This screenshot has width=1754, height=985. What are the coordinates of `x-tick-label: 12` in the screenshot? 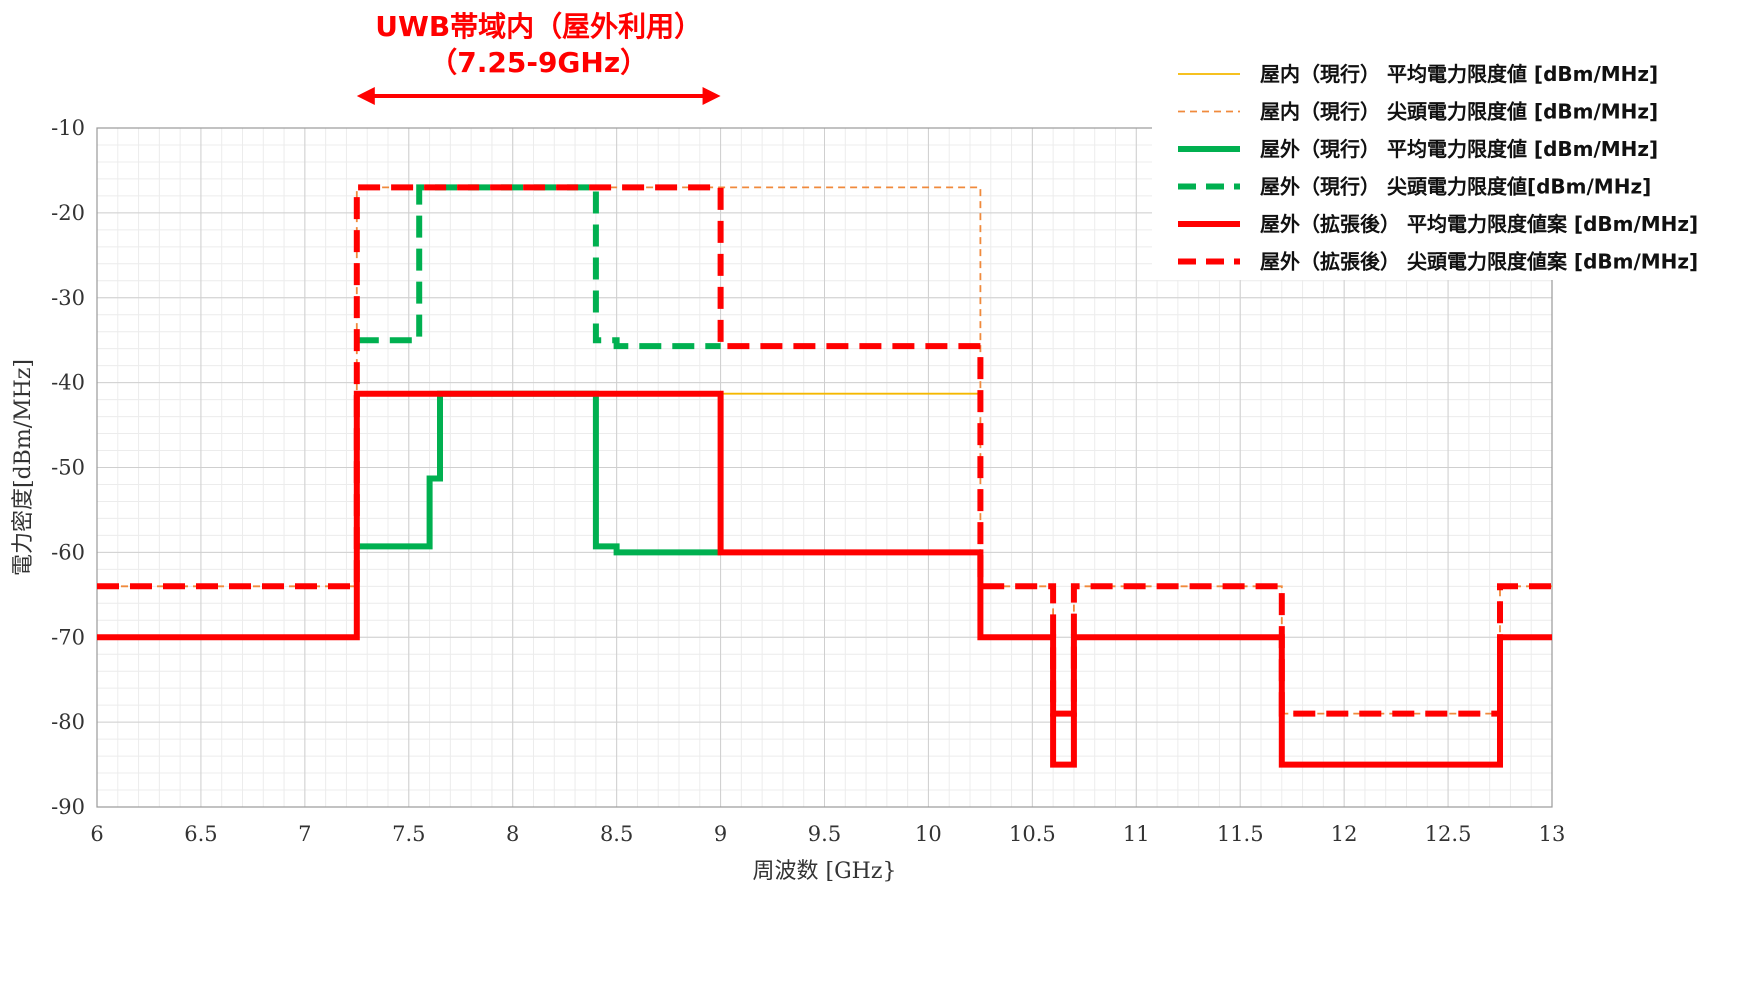 It's located at (1344, 834).